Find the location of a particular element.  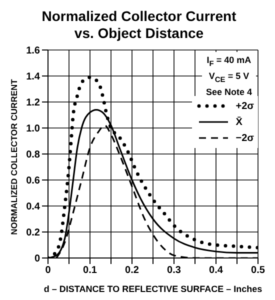

y-tick-label: 0.8 is located at coordinates (33, 155).